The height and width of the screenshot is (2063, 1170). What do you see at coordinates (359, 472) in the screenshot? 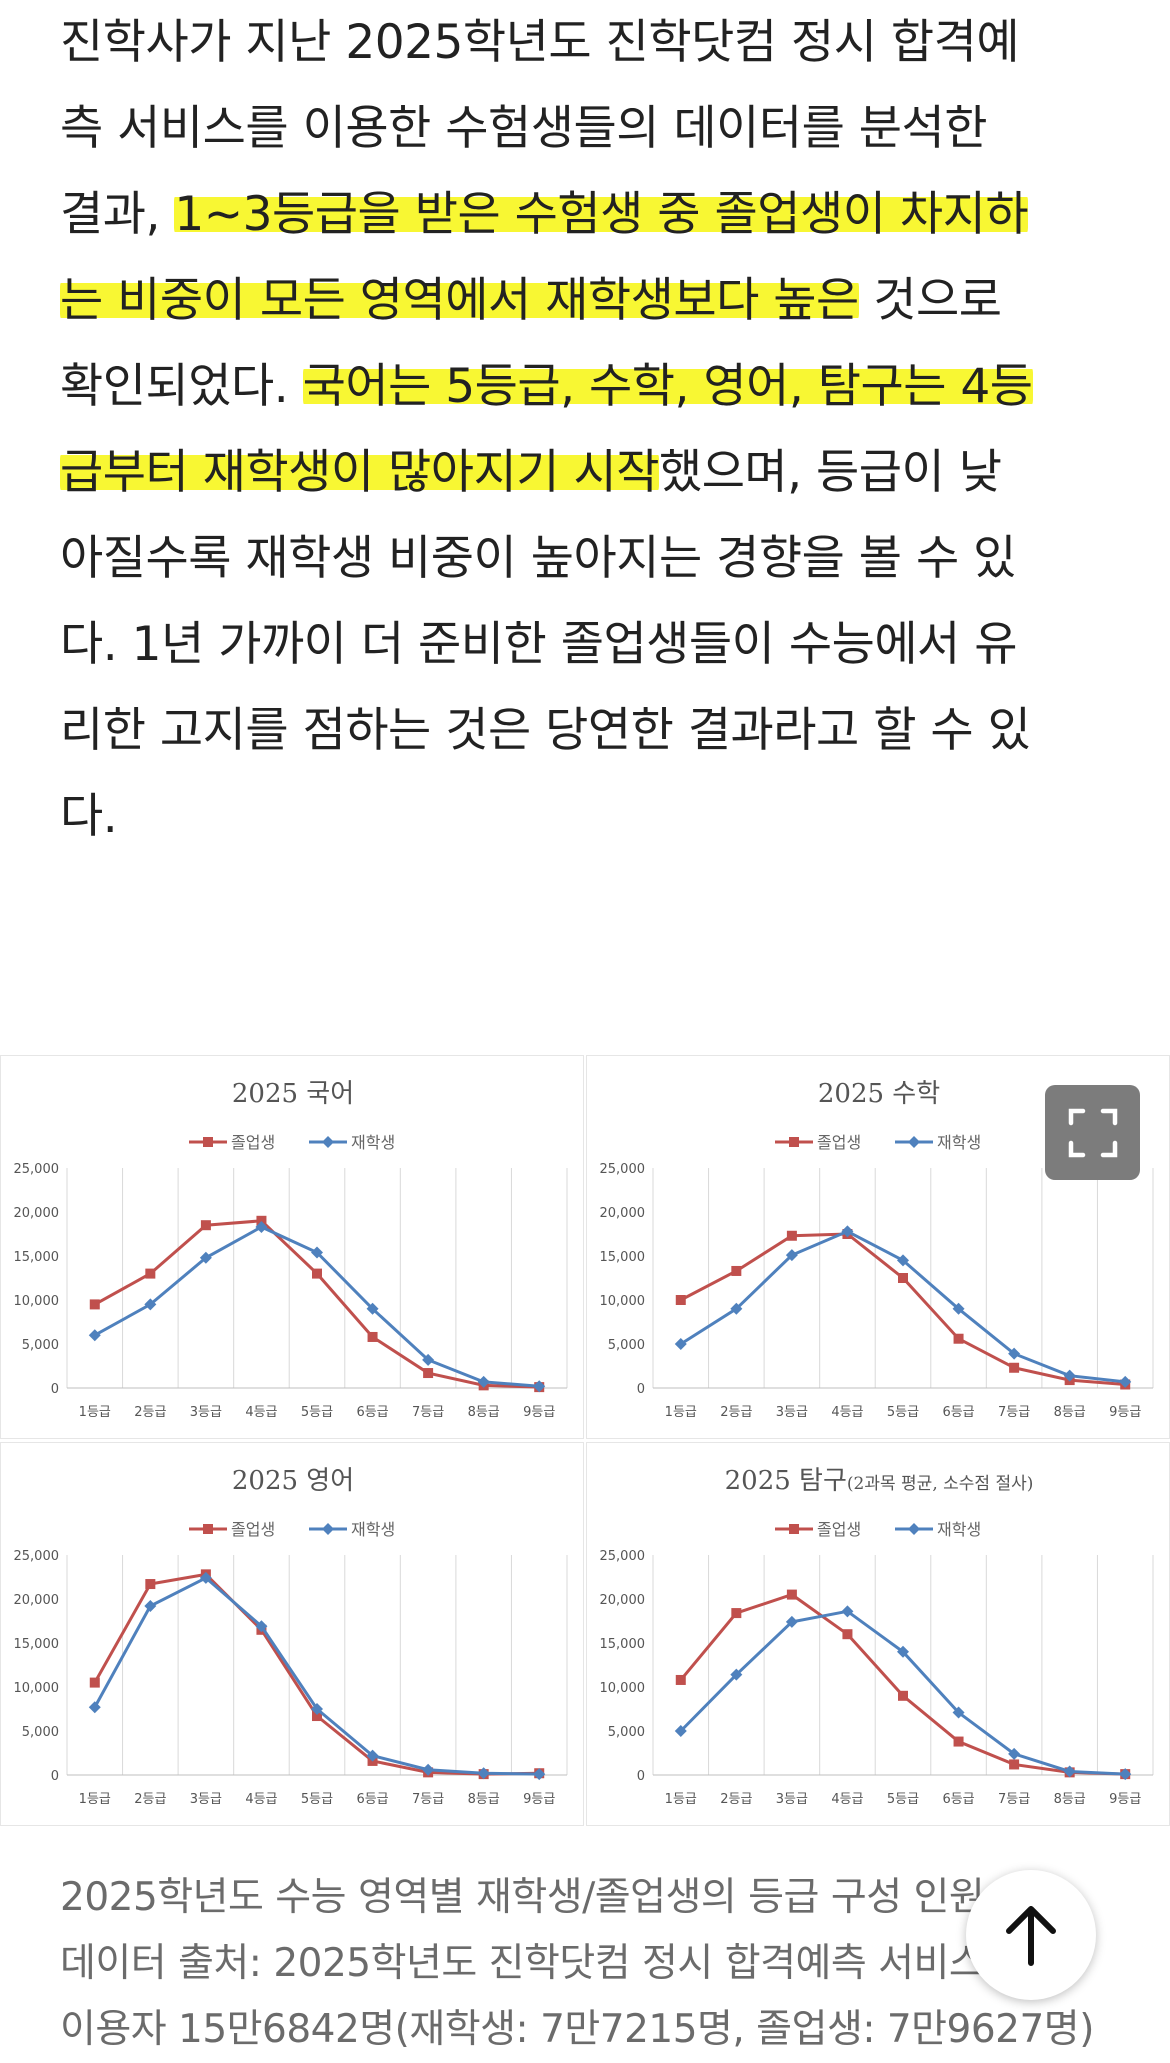
I see `highlighted-text: 급부터 재학생이 많아지기 시작` at bounding box center [359, 472].